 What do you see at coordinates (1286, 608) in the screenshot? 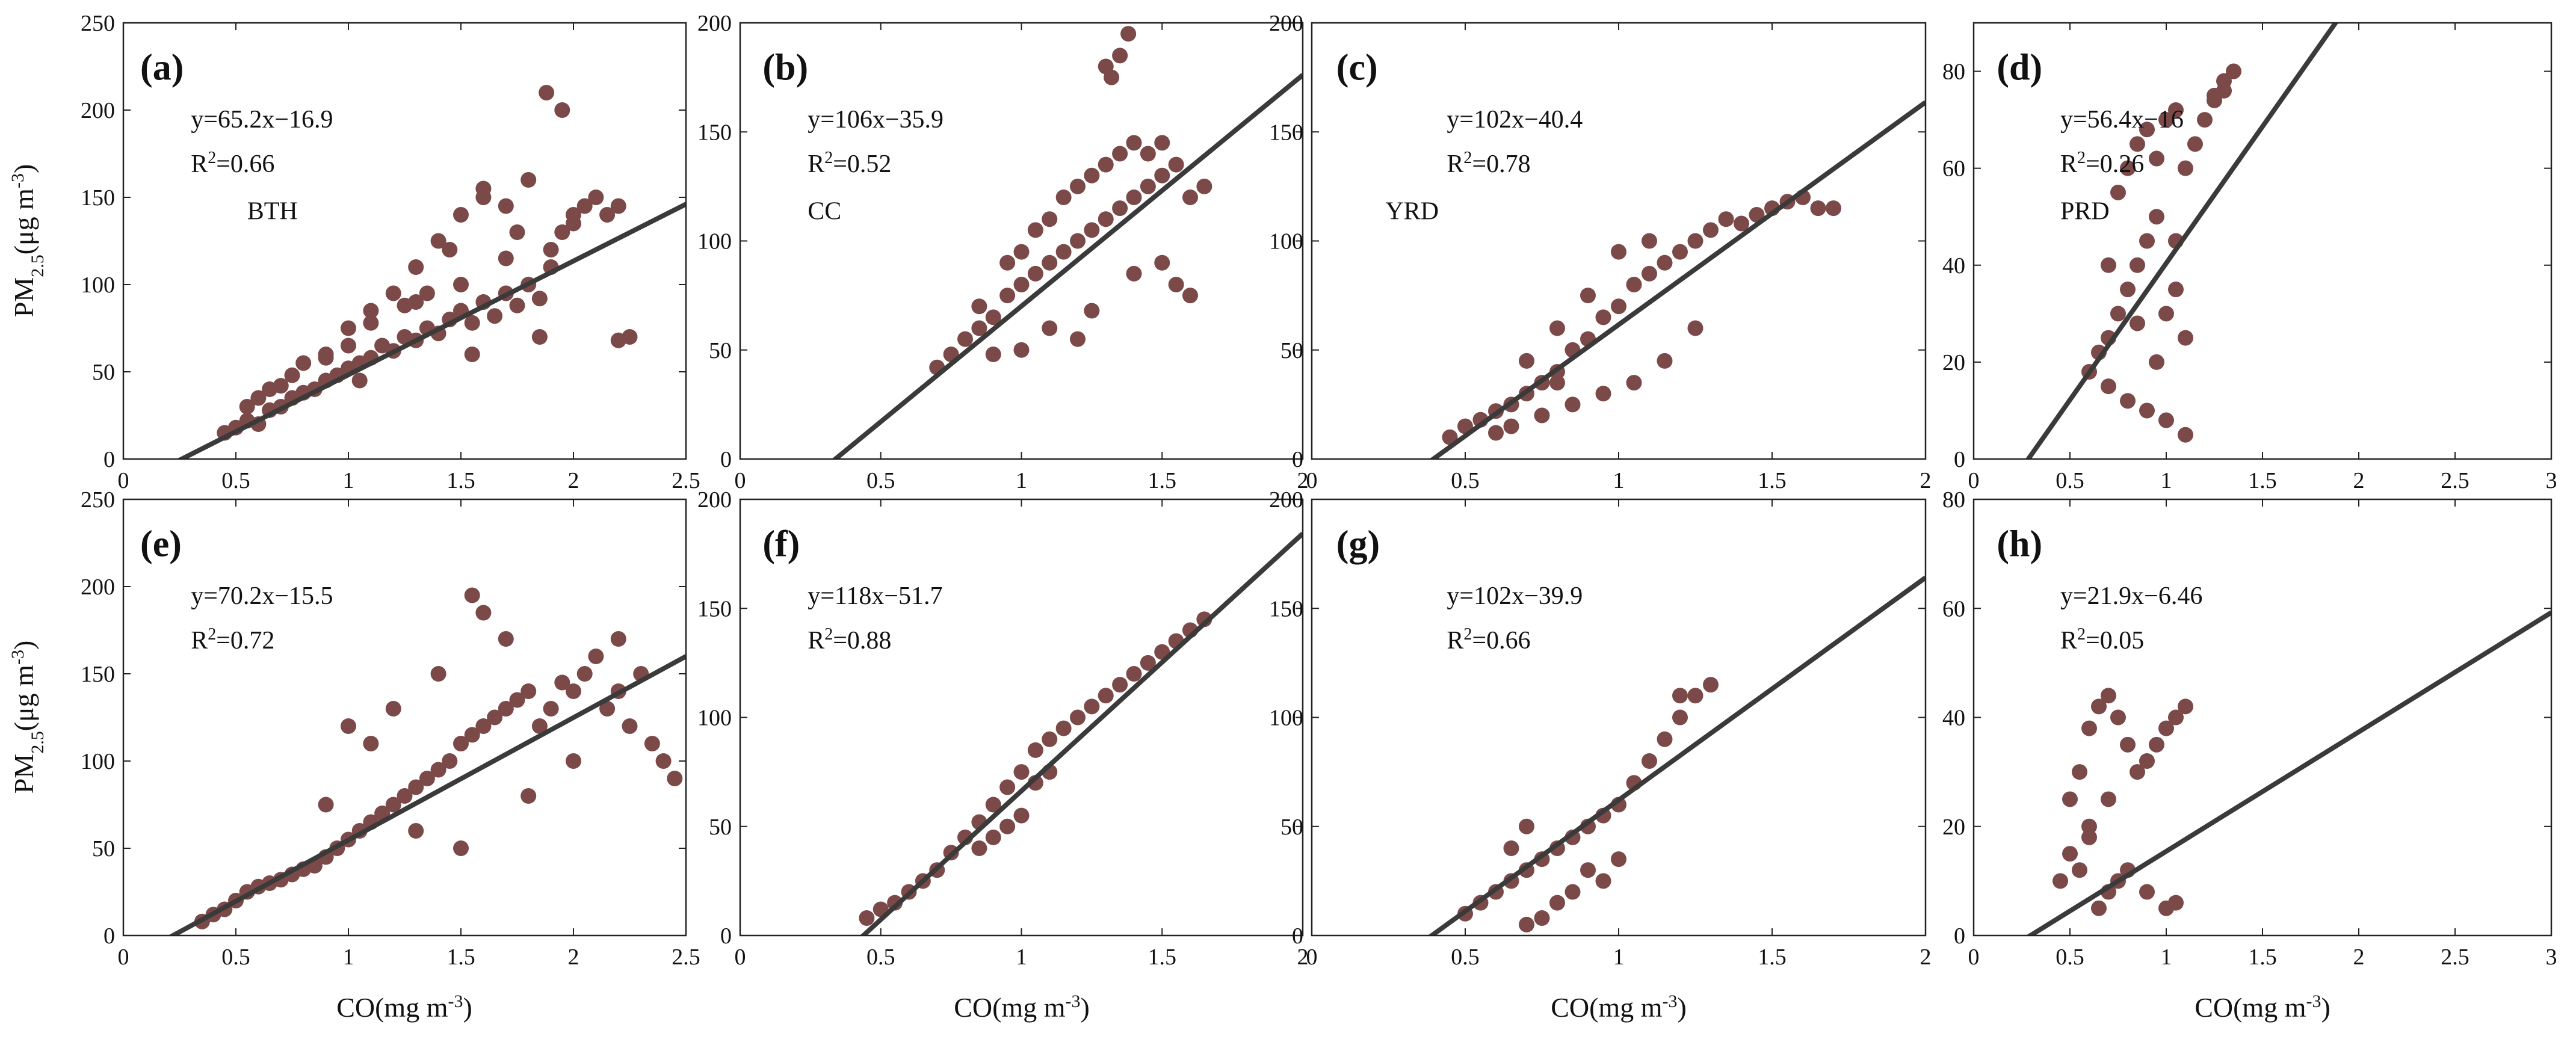
I see `y-tick-label: 150` at bounding box center [1286, 608].